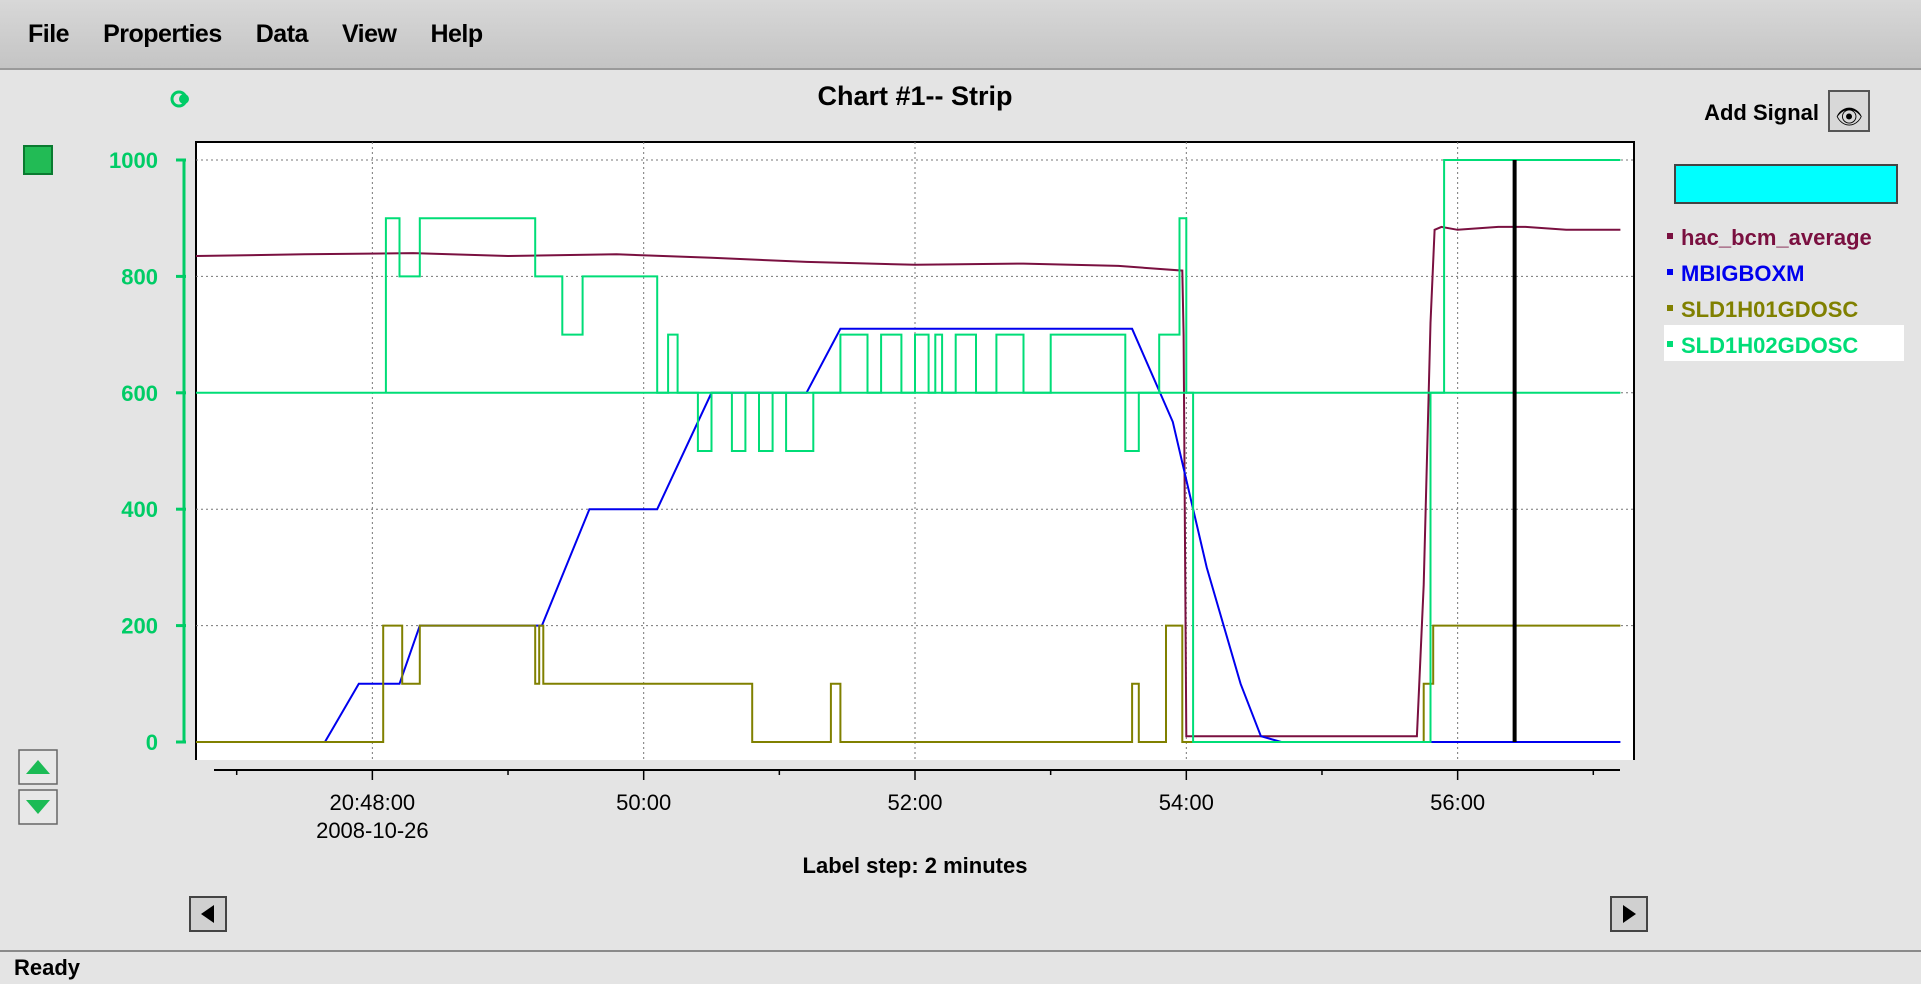 This screenshot has height=984, width=1921. What do you see at coordinates (643, 802) in the screenshot?
I see `x-tick-label: 50:00` at bounding box center [643, 802].